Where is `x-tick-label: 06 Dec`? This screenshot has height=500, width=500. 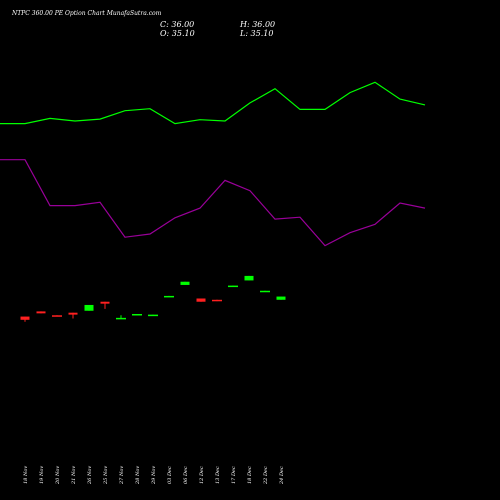
x-tick-label: 06 Dec is located at coordinates (186, 475).